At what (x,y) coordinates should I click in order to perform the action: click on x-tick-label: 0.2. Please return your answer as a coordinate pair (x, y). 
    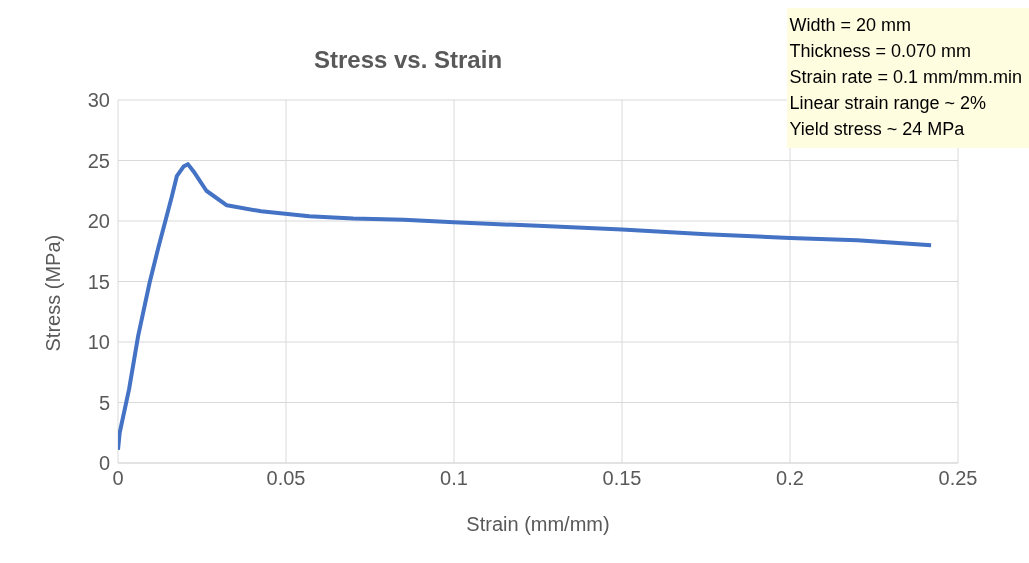
    Looking at the image, I should click on (790, 478).